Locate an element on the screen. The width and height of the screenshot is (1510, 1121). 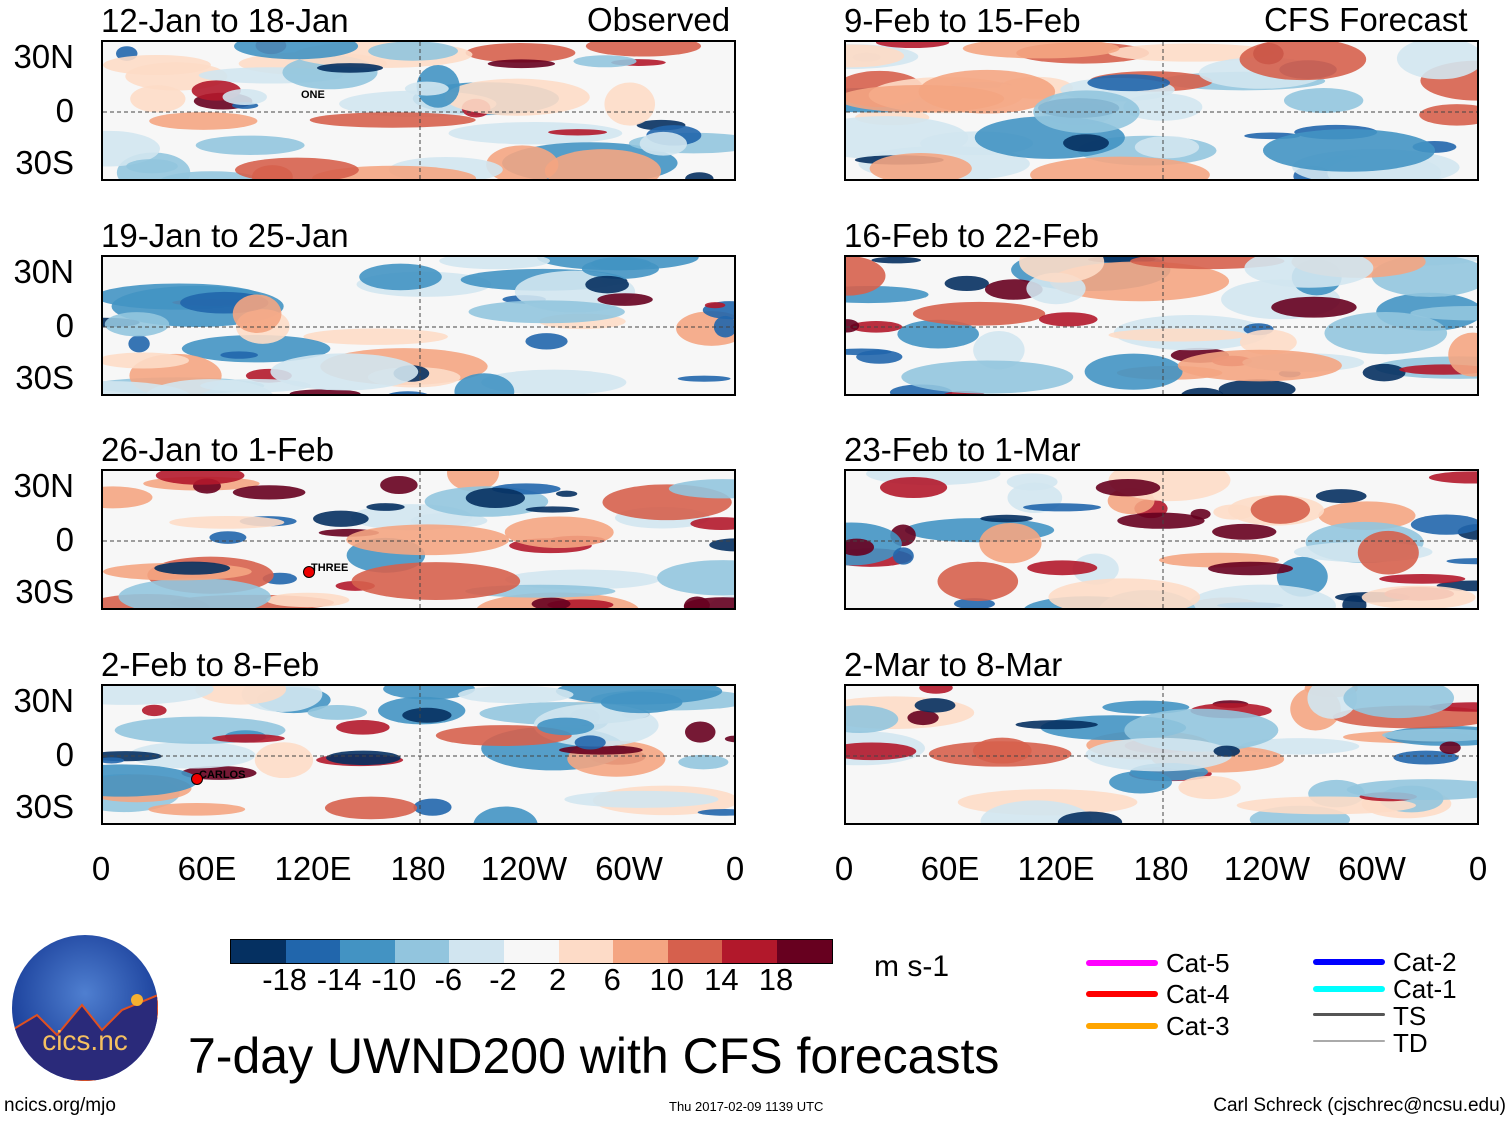
legend-label: TS is located at coordinates (1410, 1016).